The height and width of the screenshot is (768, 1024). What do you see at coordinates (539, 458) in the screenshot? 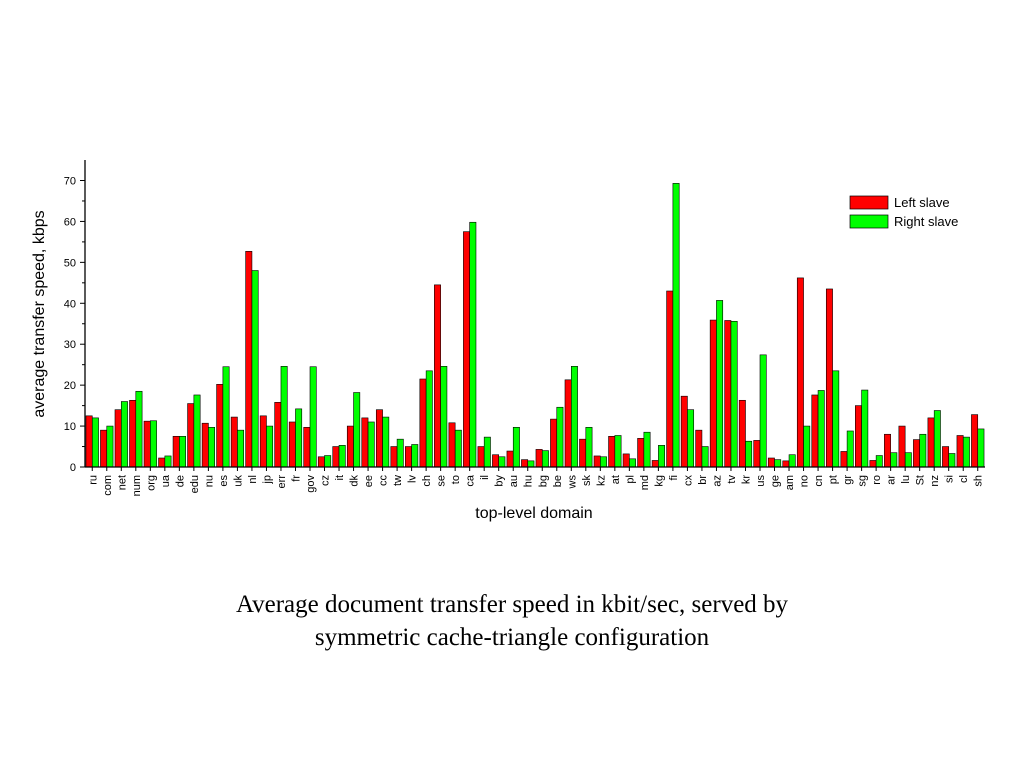
I see `bar-left-bg` at bounding box center [539, 458].